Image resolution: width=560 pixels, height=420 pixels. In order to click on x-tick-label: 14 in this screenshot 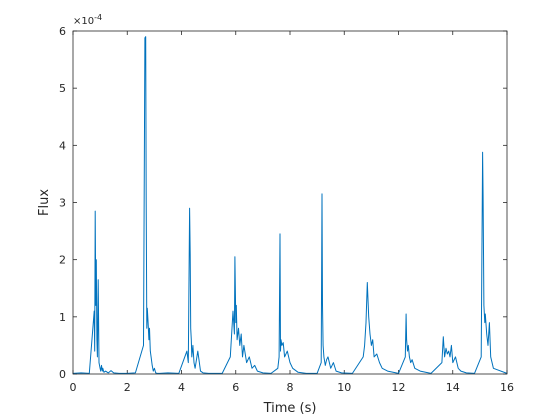, I will do `click(453, 387)`.